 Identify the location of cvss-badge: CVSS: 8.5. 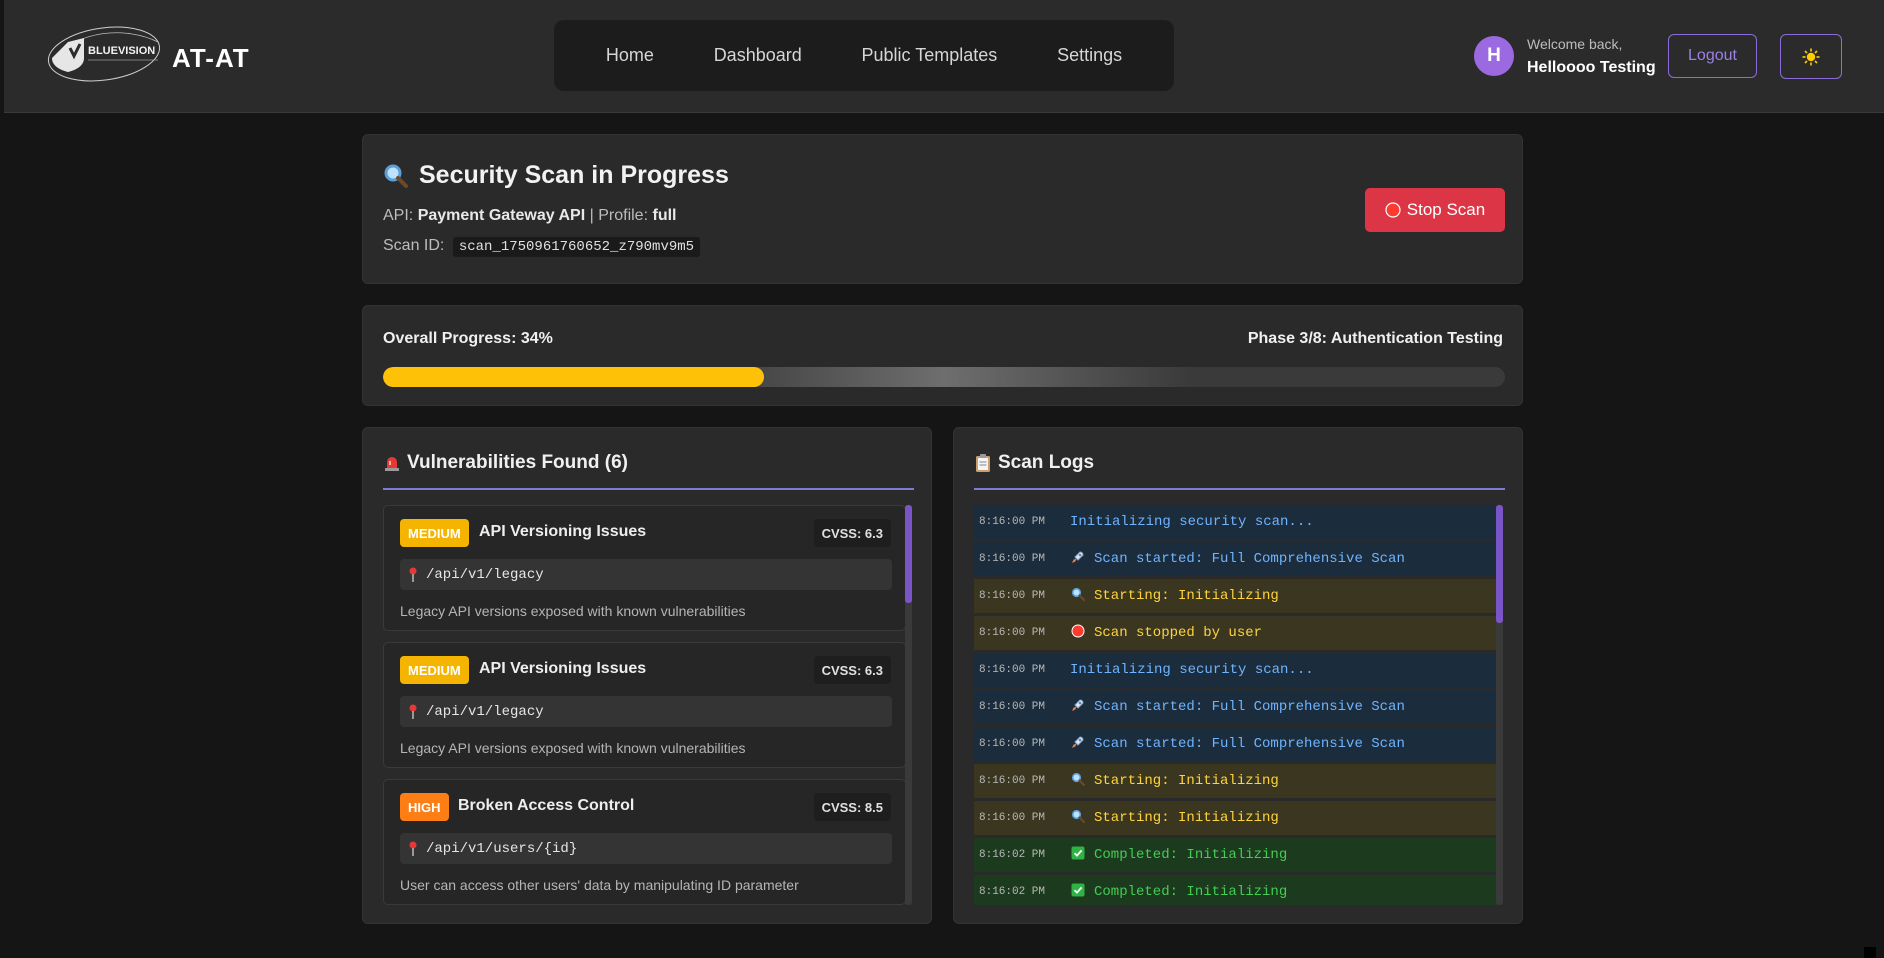
(852, 807).